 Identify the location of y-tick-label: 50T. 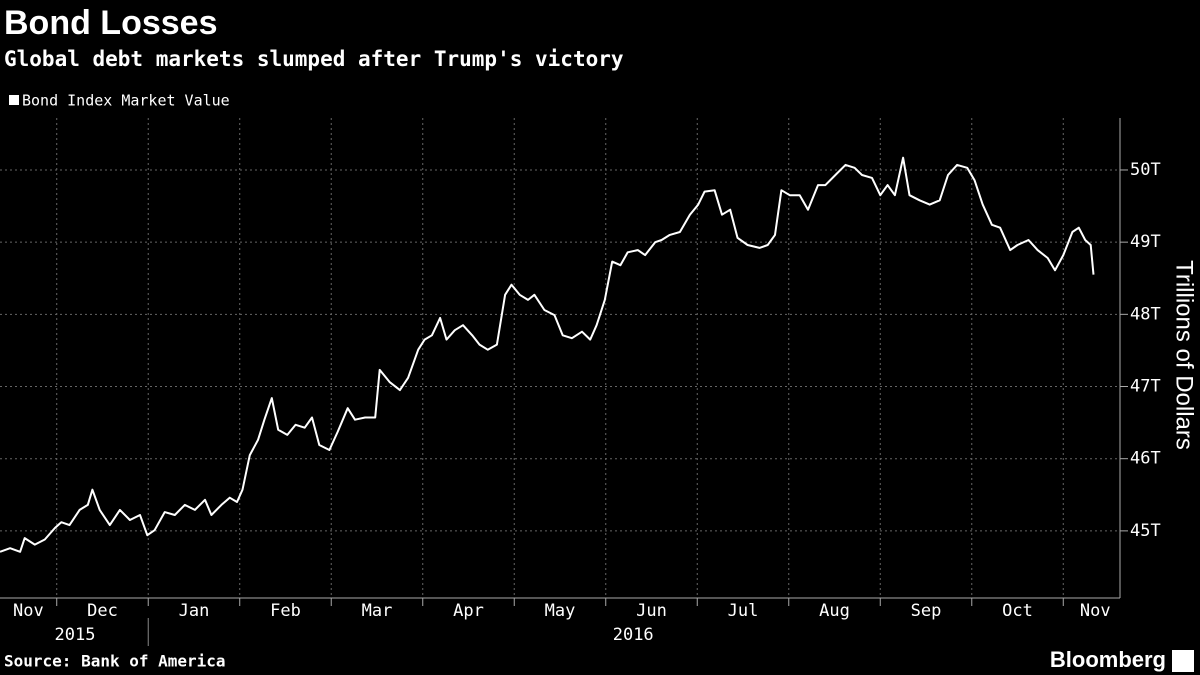
(1145, 170).